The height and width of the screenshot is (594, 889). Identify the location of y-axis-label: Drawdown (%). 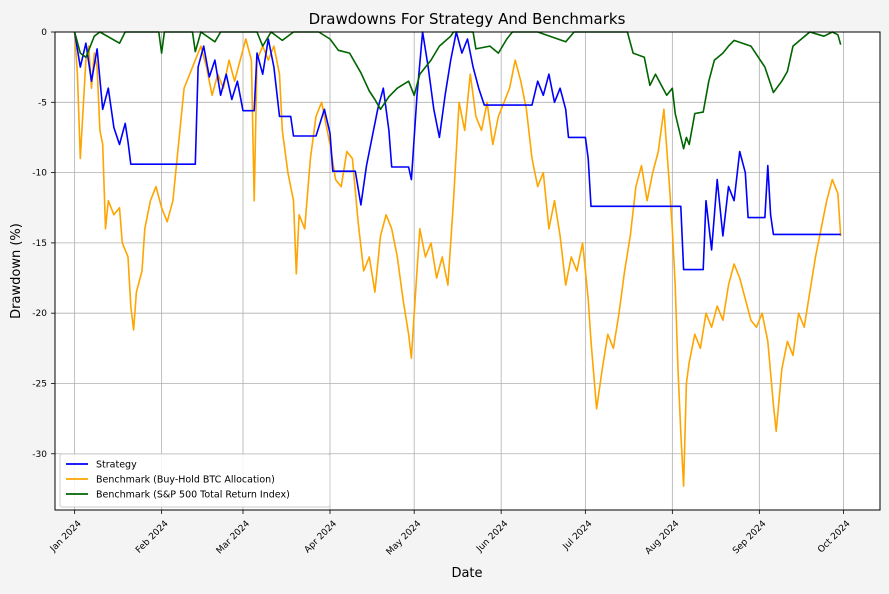
(16, 271).